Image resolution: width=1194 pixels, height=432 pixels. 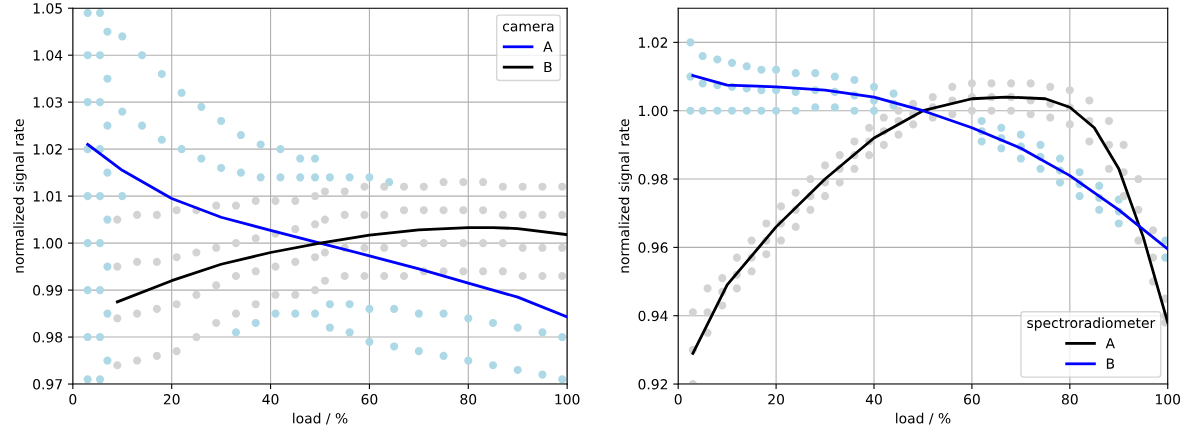 What do you see at coordinates (47, 196) in the screenshot?
I see `y-tick-label: 1.01` at bounding box center [47, 196].